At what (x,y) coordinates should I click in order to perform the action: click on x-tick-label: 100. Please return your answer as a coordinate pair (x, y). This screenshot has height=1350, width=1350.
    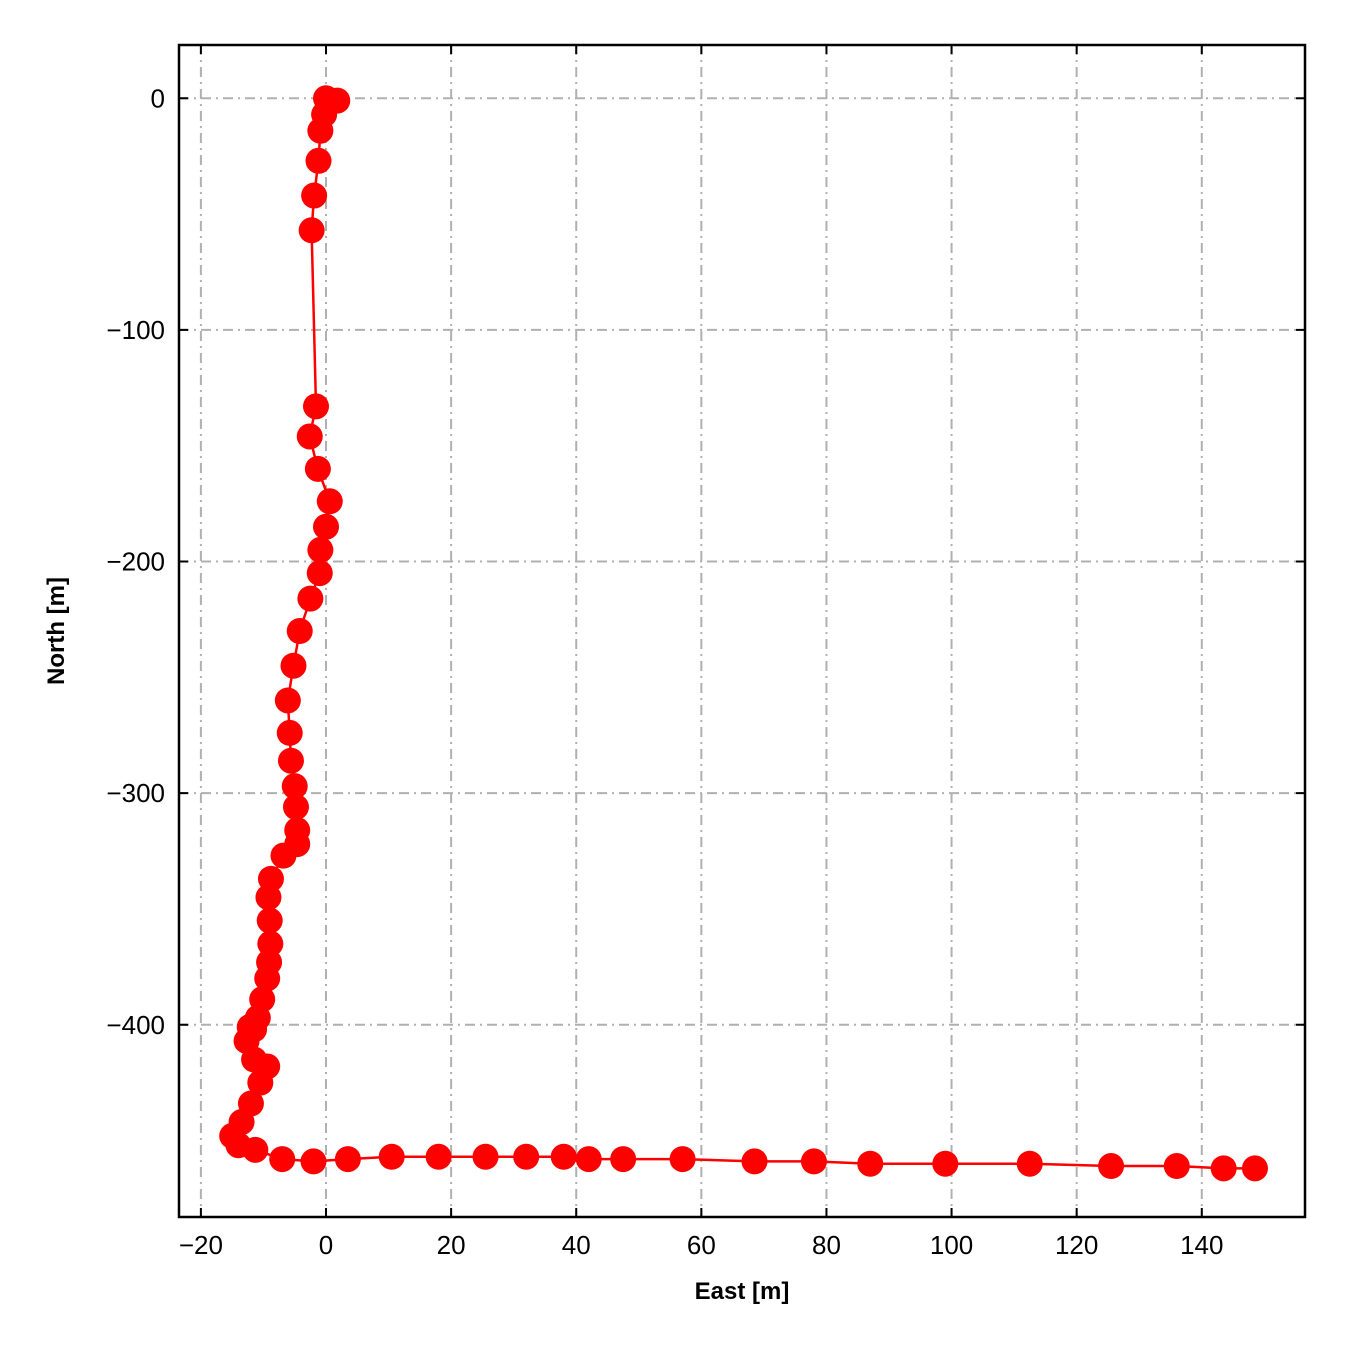
    Looking at the image, I should click on (951, 1245).